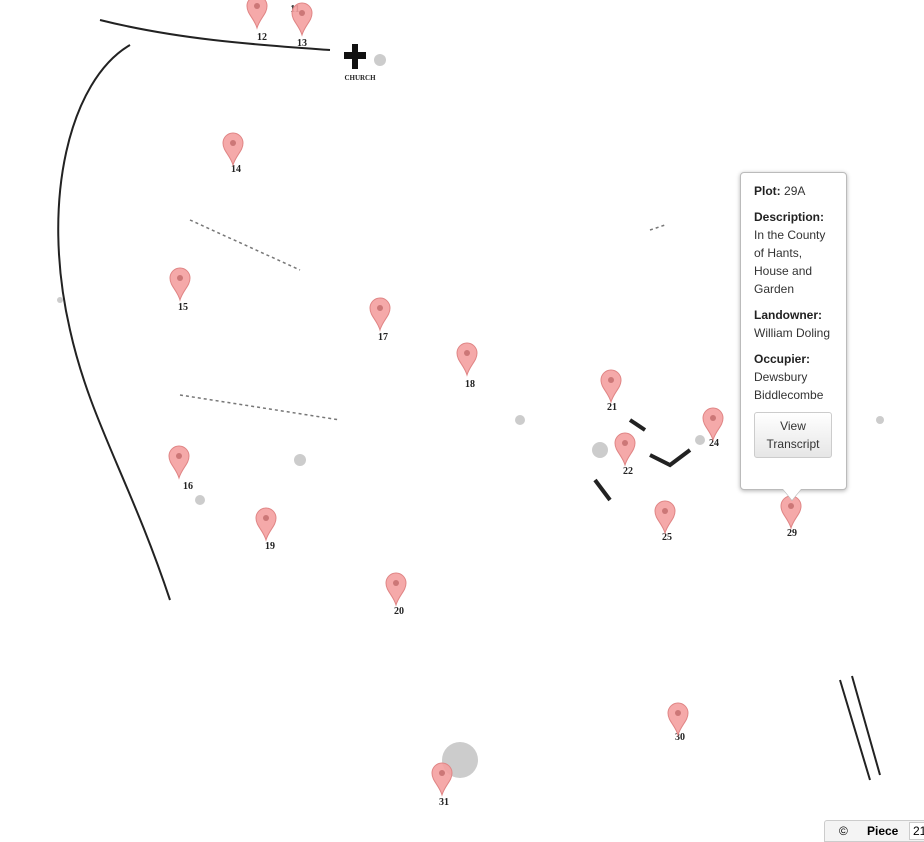  Describe the element at coordinates (790, 262) in the screenshot. I see `description-value: In the County of Hants, House and Garden` at that location.